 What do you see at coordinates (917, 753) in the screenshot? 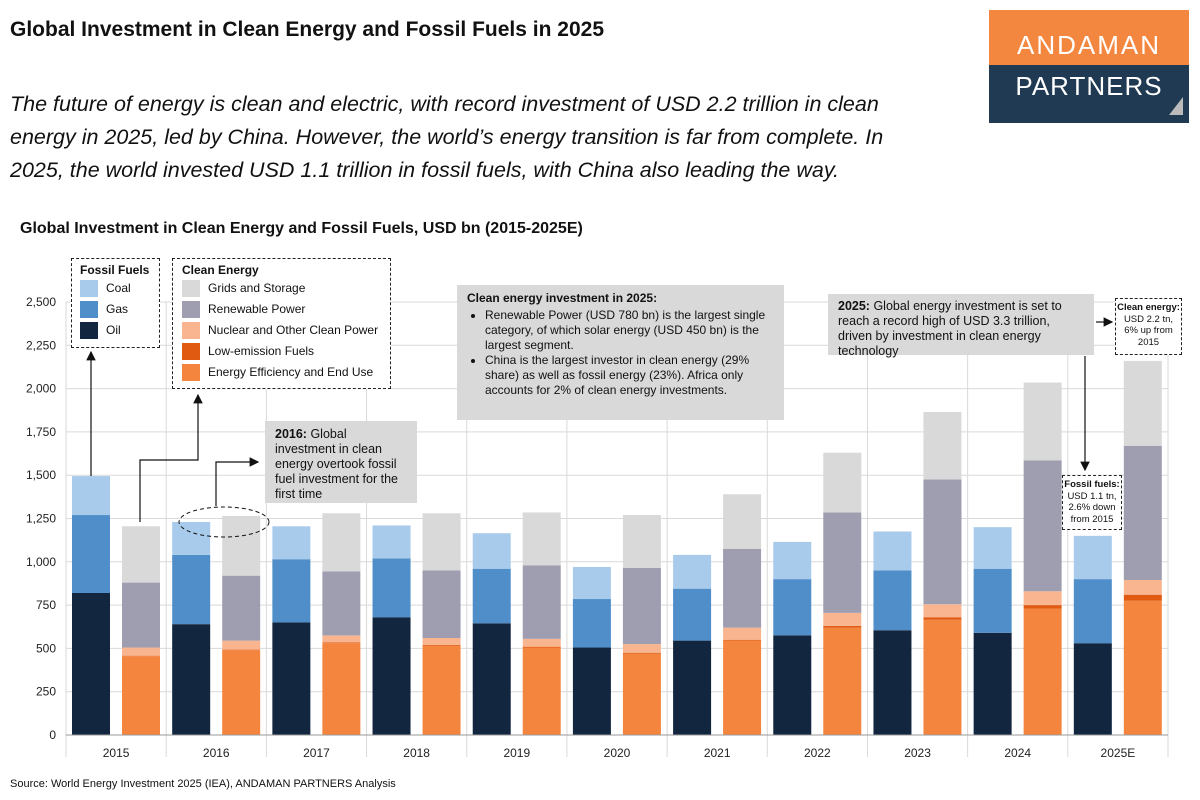
I see `x-tick-label: 2023` at bounding box center [917, 753].